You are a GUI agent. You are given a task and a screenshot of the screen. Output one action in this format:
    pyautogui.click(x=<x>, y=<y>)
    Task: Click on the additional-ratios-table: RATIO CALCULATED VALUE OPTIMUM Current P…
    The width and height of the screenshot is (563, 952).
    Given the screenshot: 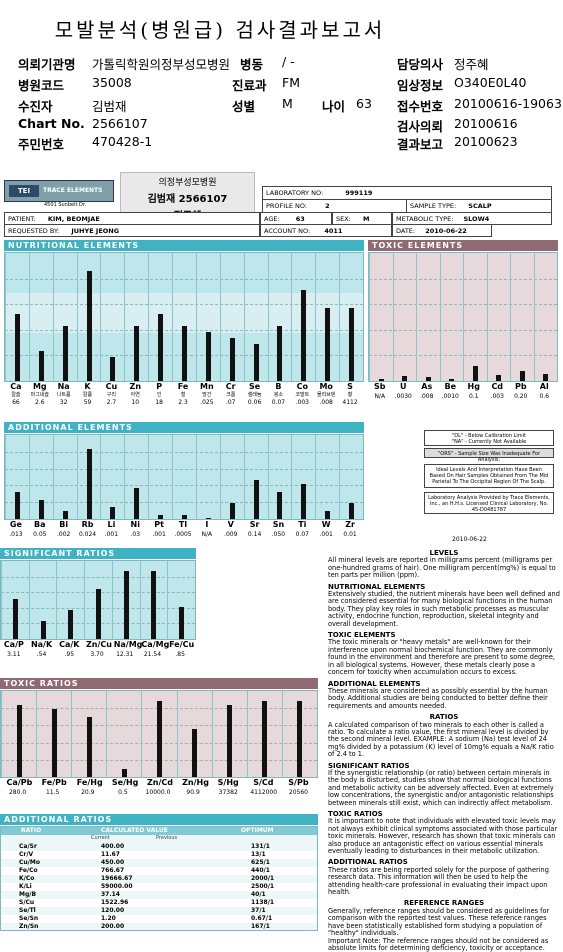 What is the action you would take?
    pyautogui.click(x=159, y=878)
    